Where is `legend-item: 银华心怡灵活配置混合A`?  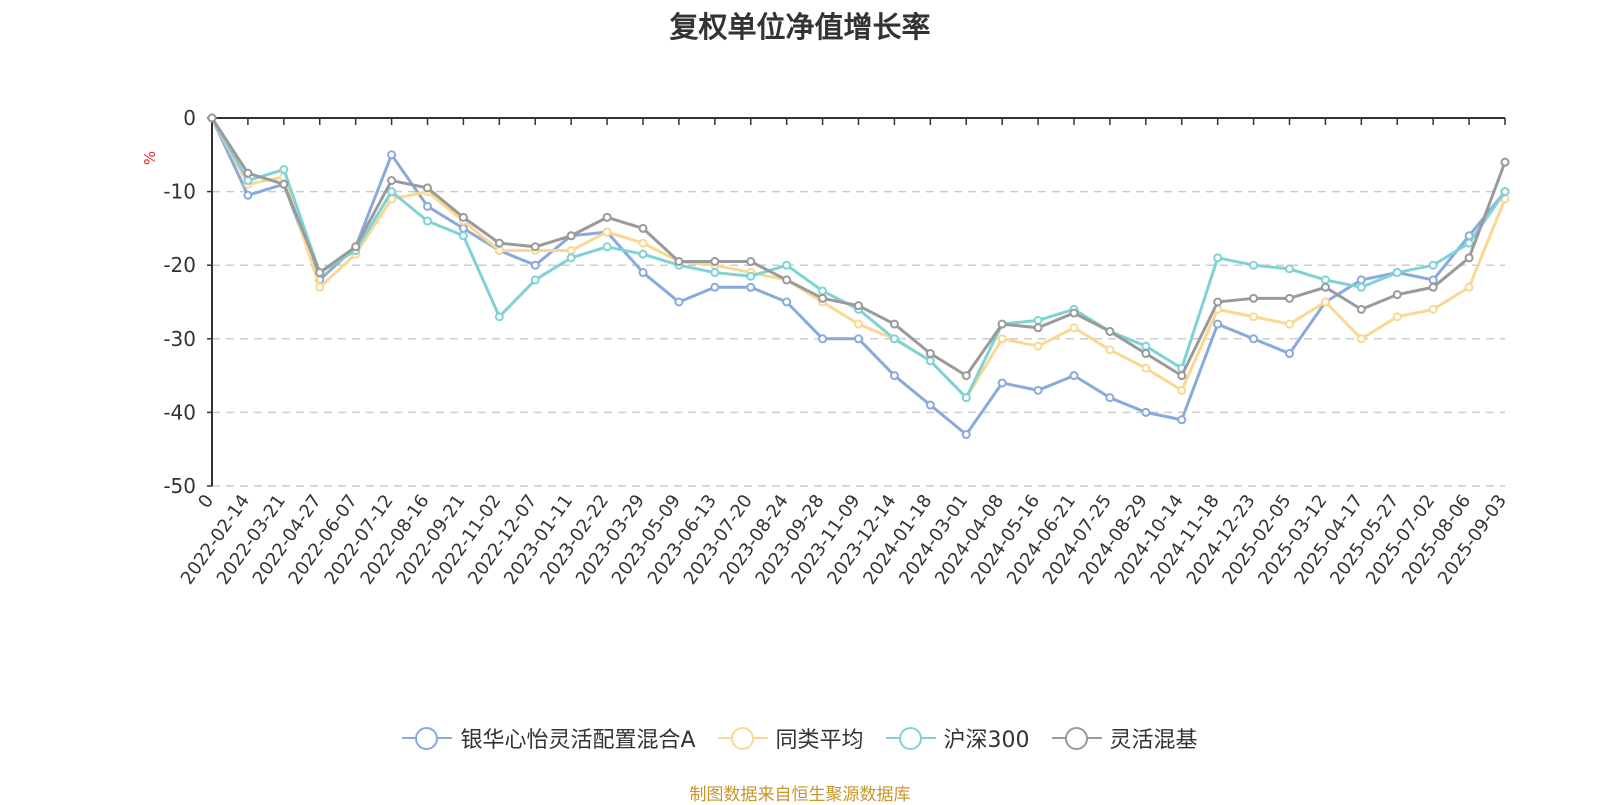 legend-item: 银华心怡灵活配置混合A is located at coordinates (549, 738).